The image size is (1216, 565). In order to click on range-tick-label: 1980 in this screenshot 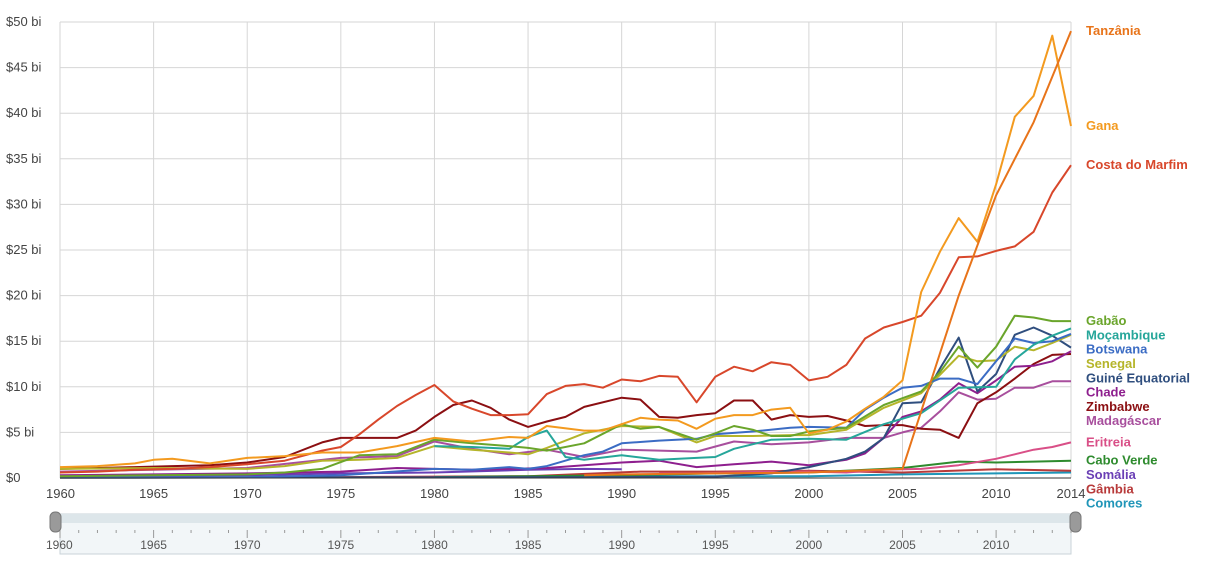, I will do `click(434, 545)`.